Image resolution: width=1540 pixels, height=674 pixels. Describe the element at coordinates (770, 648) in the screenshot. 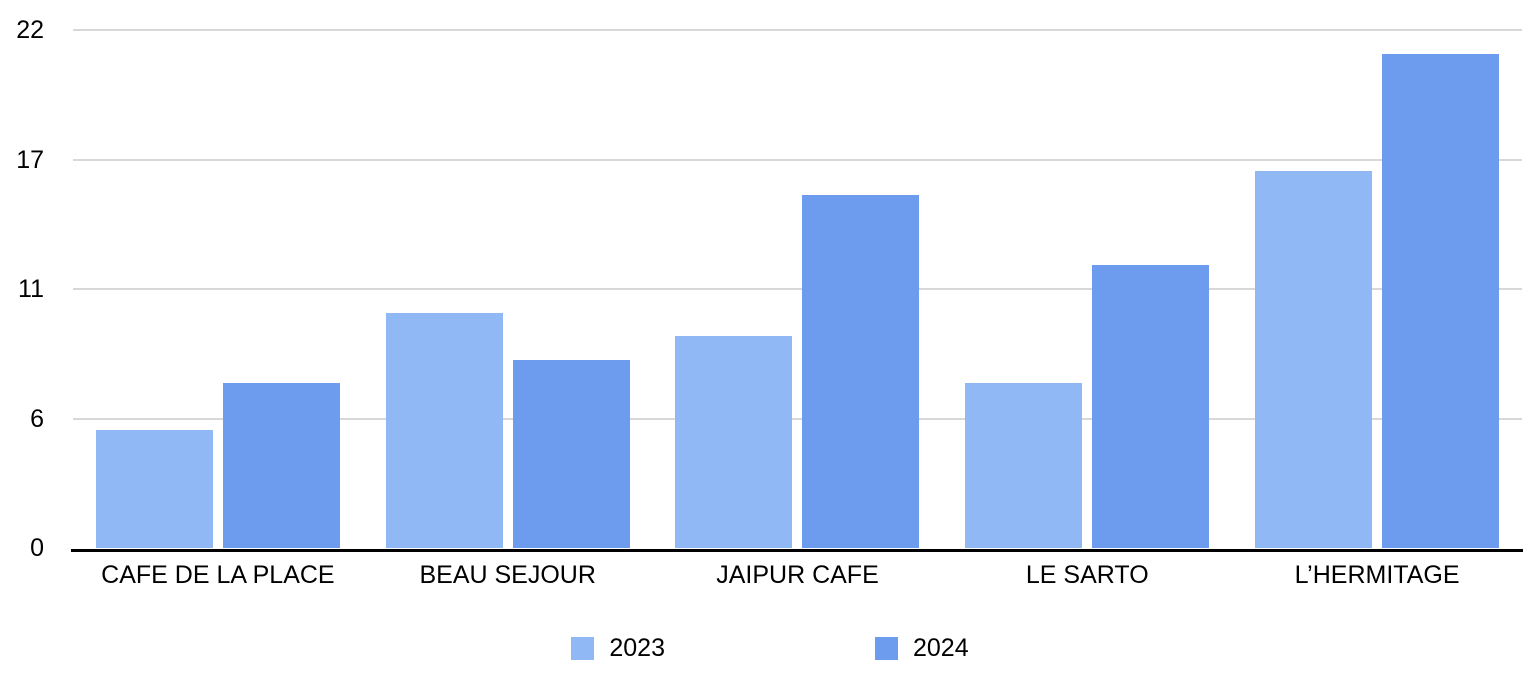

I see `chart-legend: 2023 2024` at that location.